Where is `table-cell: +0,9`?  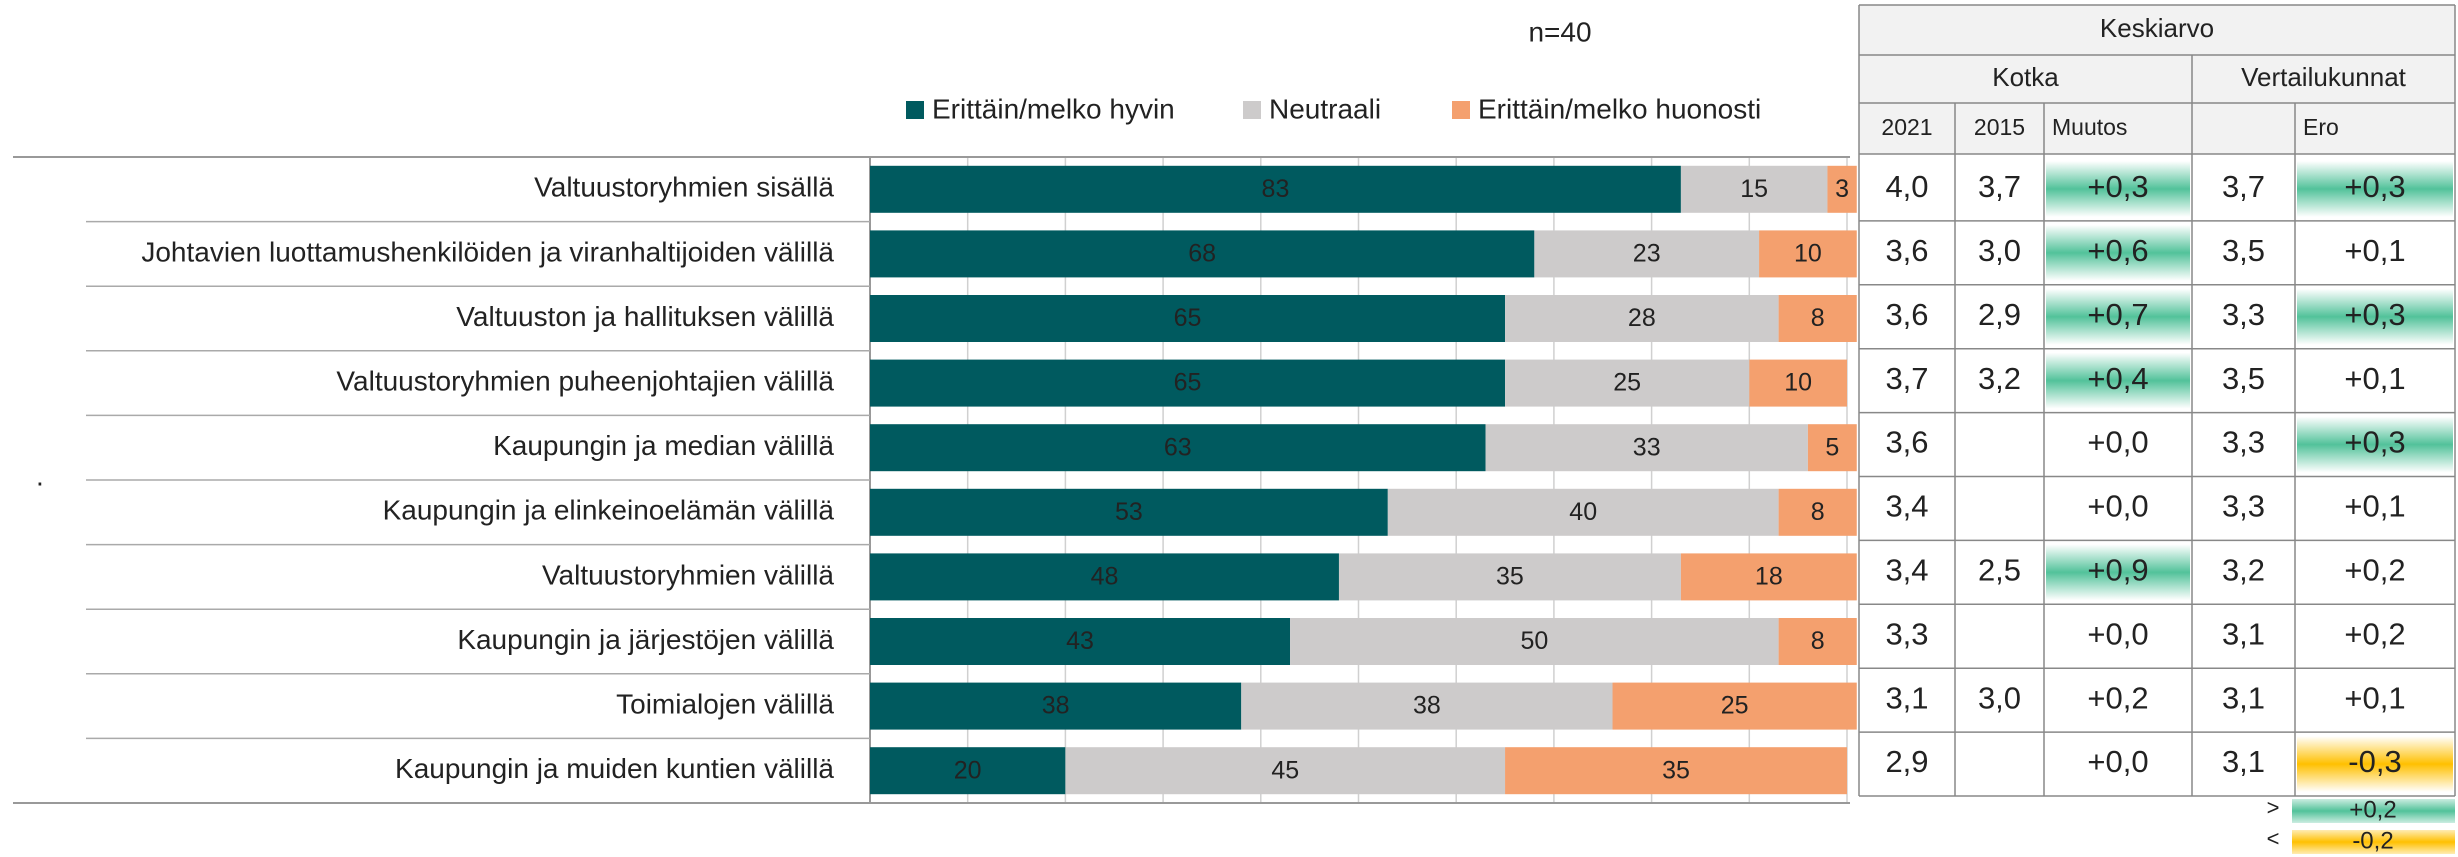
table-cell: +0,9 is located at coordinates (2117, 570).